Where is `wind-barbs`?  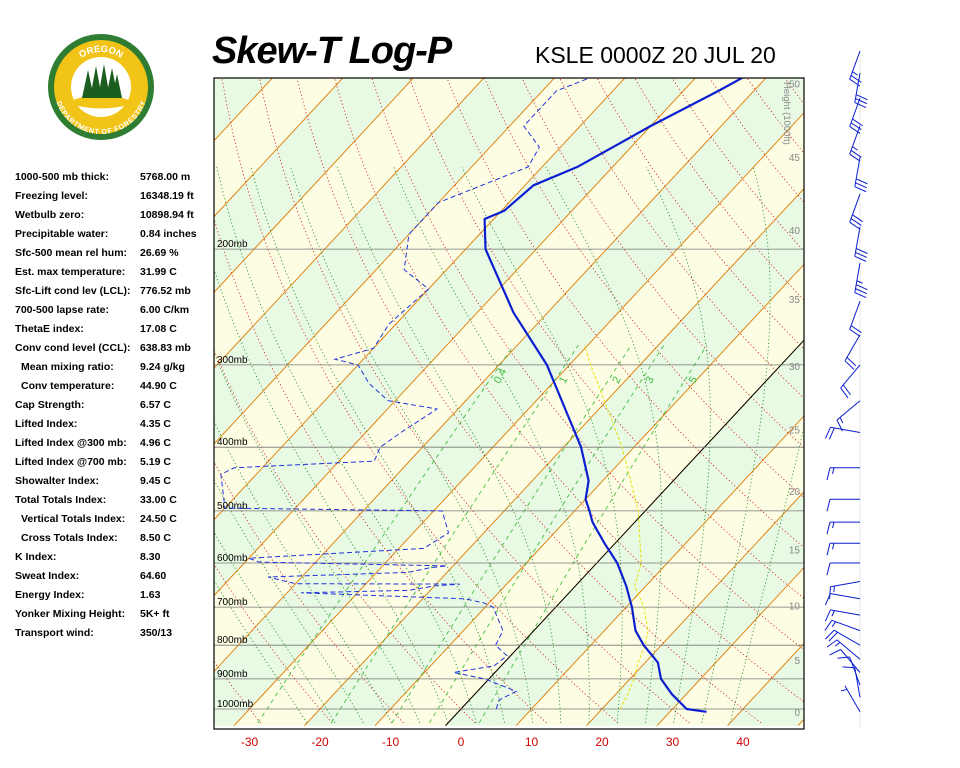
wind-barbs is located at coordinates (846, 389).